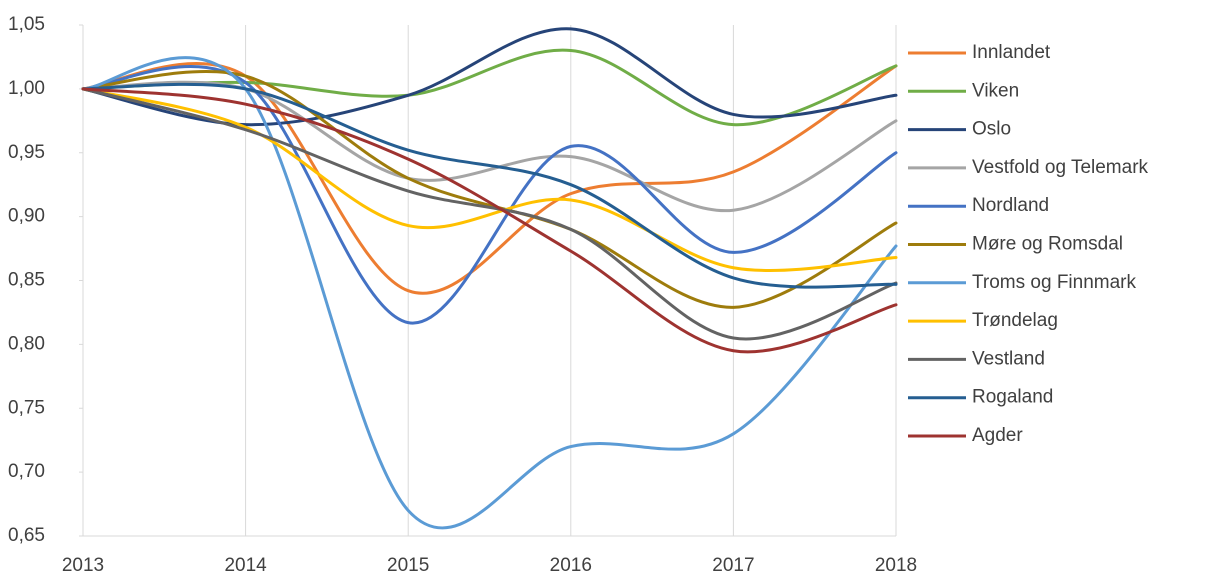 The height and width of the screenshot is (577, 1209). What do you see at coordinates (83, 565) in the screenshot?
I see `x-tick-label: 2013` at bounding box center [83, 565].